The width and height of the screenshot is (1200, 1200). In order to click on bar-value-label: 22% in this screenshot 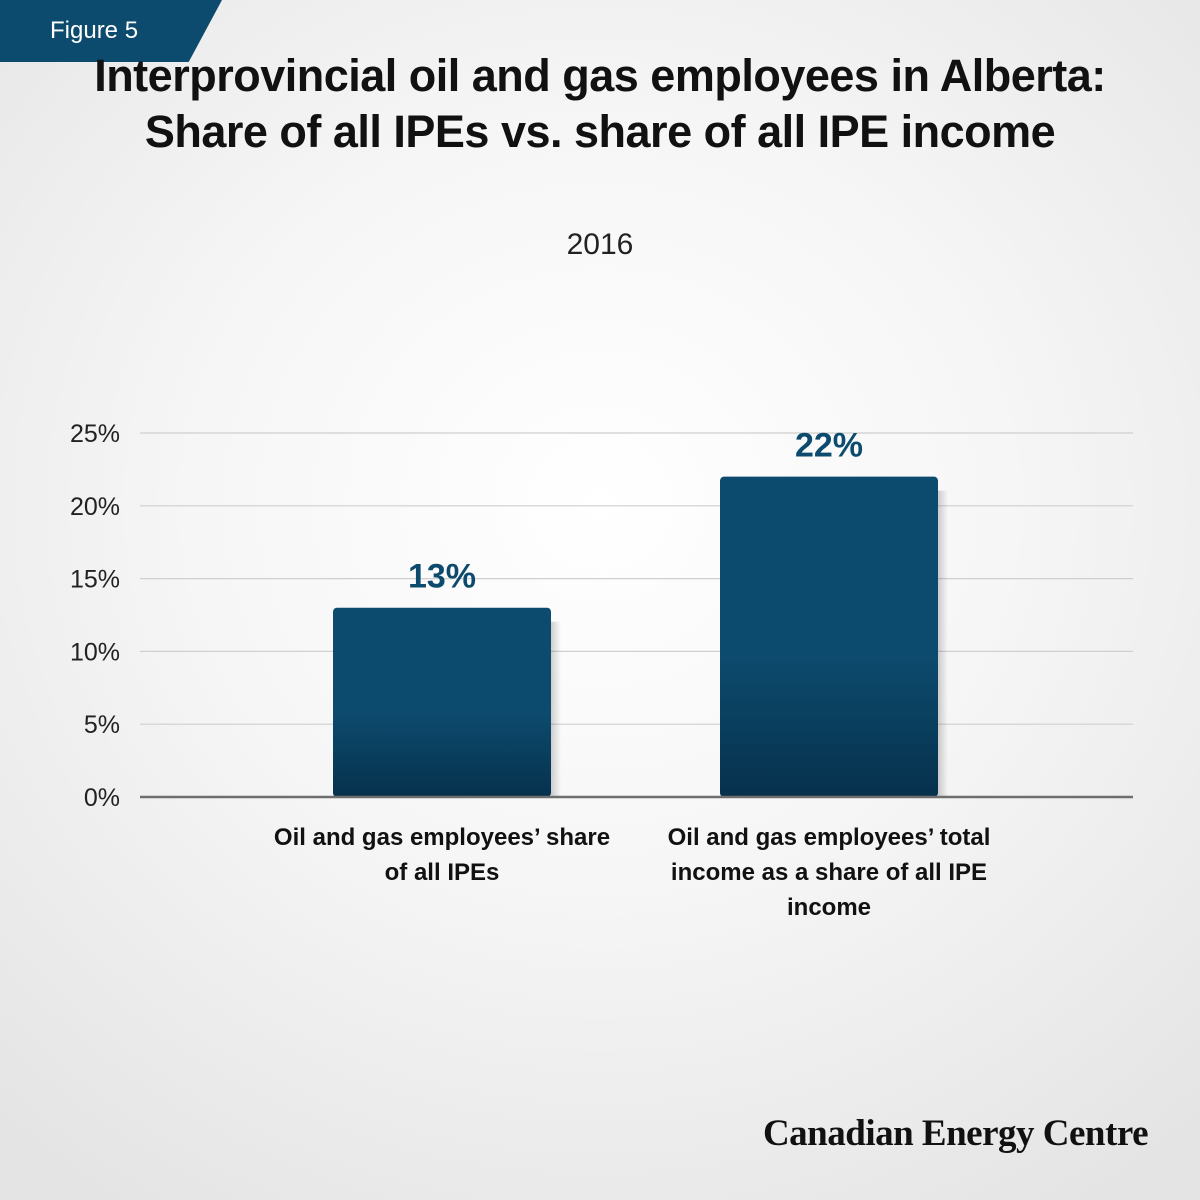, I will do `click(829, 446)`.